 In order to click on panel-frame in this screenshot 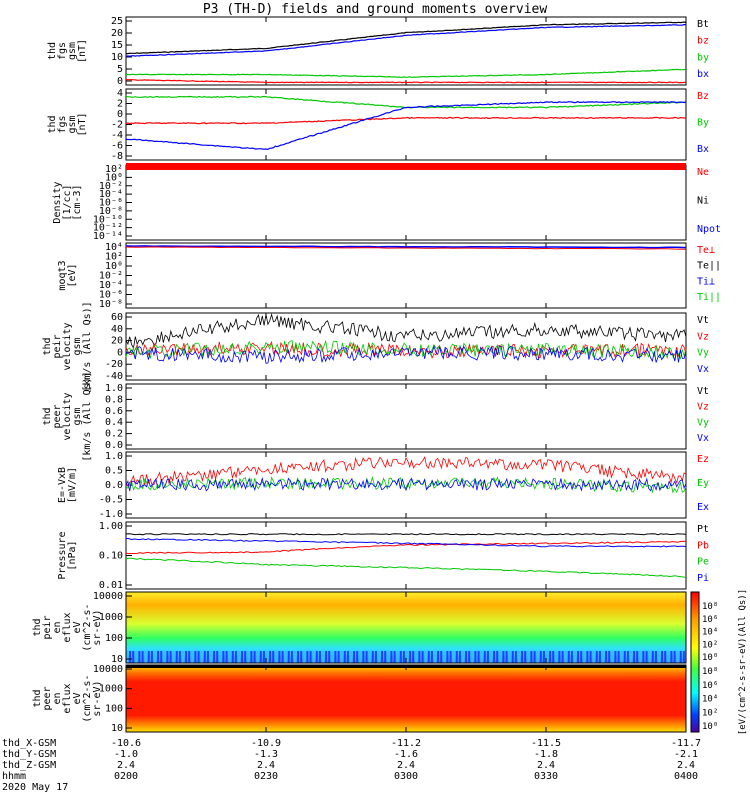, I will do `click(406, 346)`.